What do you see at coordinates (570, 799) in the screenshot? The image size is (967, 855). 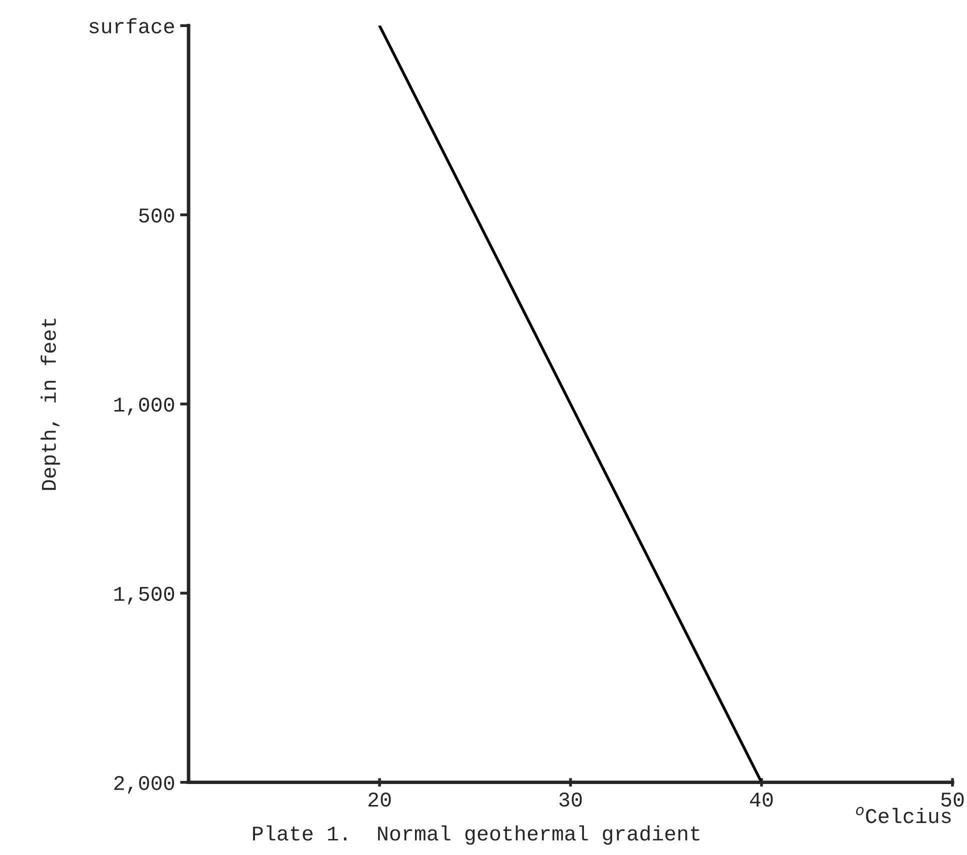 I see `x-tick-label: 30` at bounding box center [570, 799].